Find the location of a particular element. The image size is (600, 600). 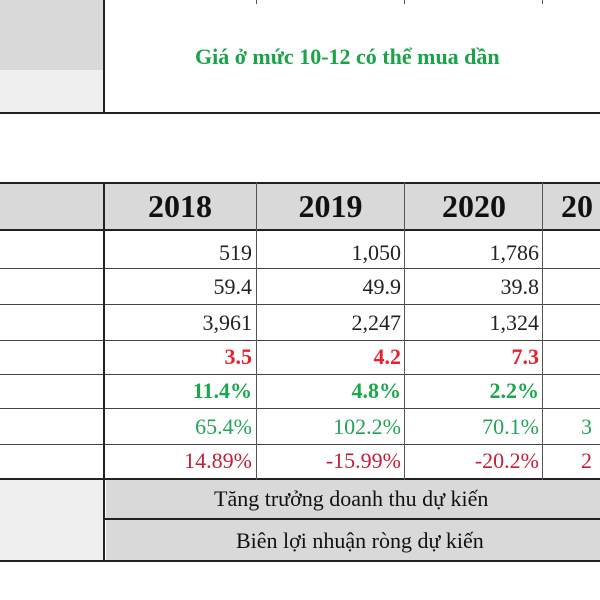

header-label-cell is located at coordinates (52, 207).